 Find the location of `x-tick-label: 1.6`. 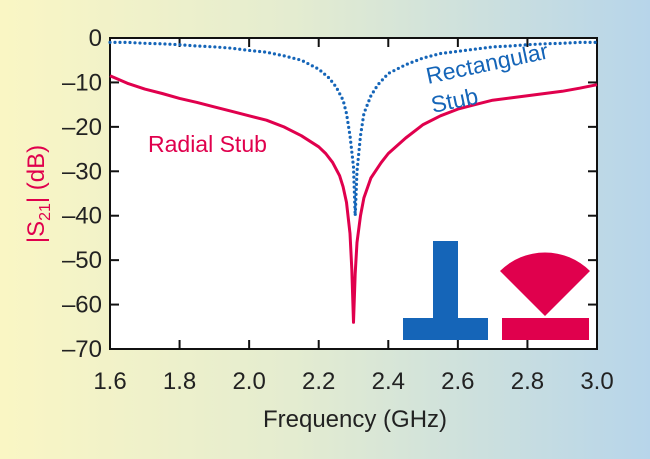

x-tick-label: 1.6 is located at coordinates (109, 381).